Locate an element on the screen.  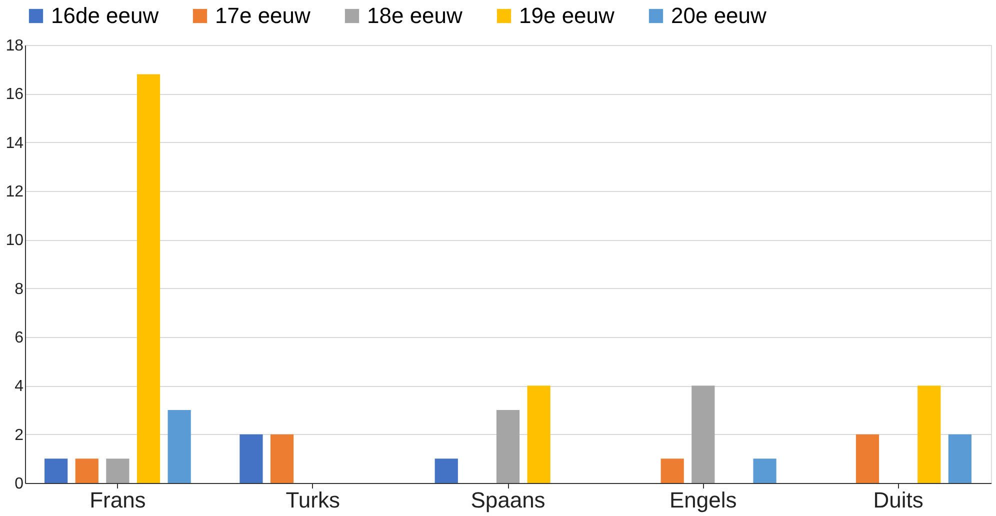
x-tick-label: Duits is located at coordinates (898, 500).